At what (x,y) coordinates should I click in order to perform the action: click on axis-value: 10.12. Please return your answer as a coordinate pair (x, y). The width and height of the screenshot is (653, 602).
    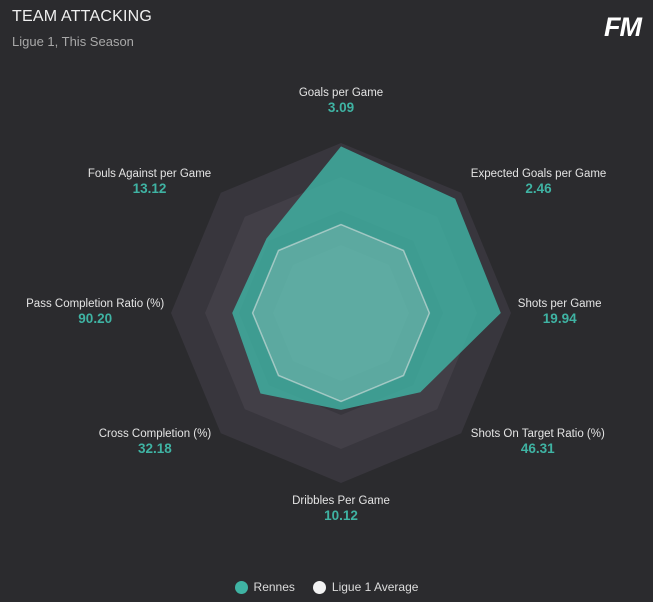
    Looking at the image, I should click on (341, 515).